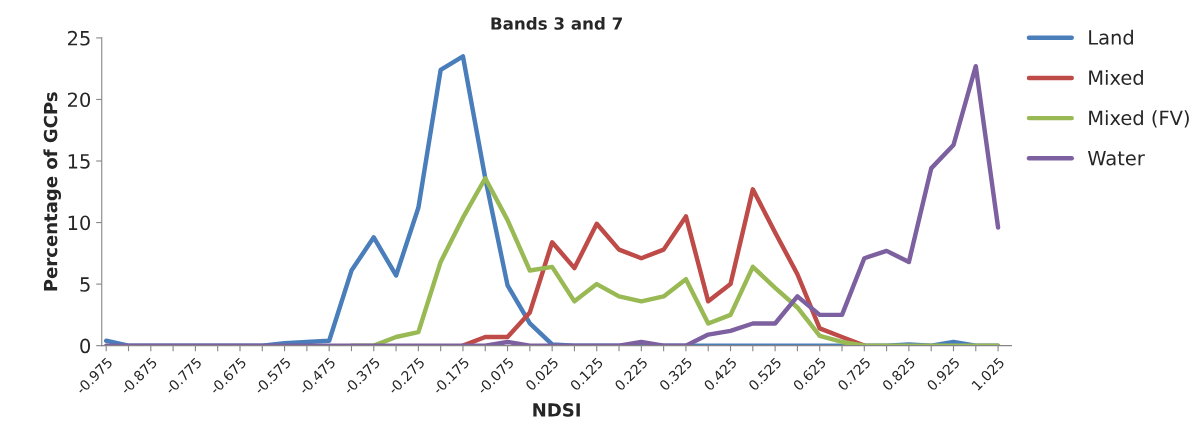 The width and height of the screenshot is (1197, 446). Describe the element at coordinates (79, 100) in the screenshot. I see `y-tick-label: 20` at that location.